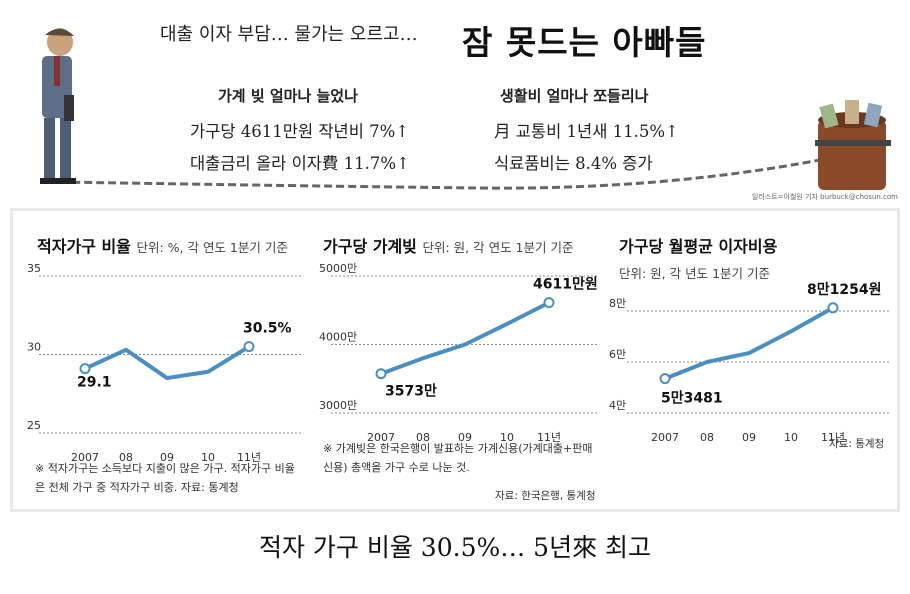 The width and height of the screenshot is (910, 594). Describe the element at coordinates (34, 347) in the screenshot. I see `chart-1-y-tick: 30` at that location.